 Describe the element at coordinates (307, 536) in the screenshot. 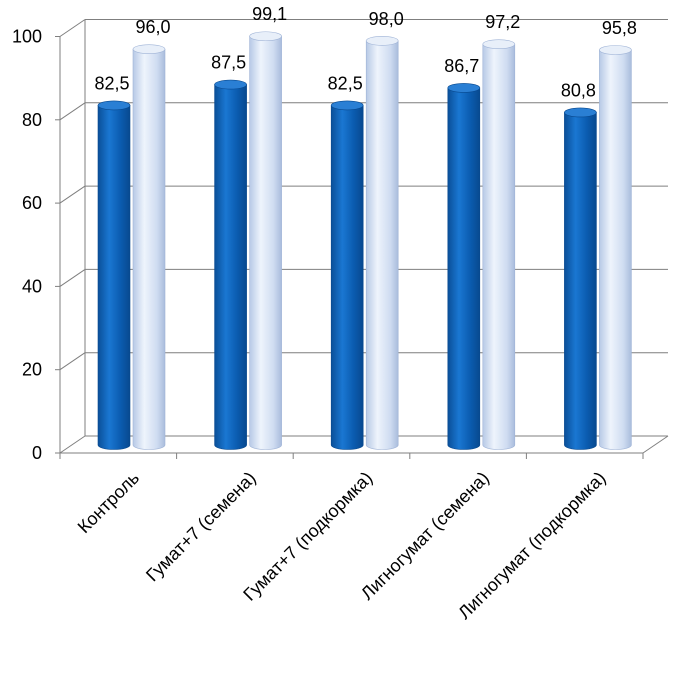

I see `x-category-label: Гумат+7 (подкормка)` at that location.